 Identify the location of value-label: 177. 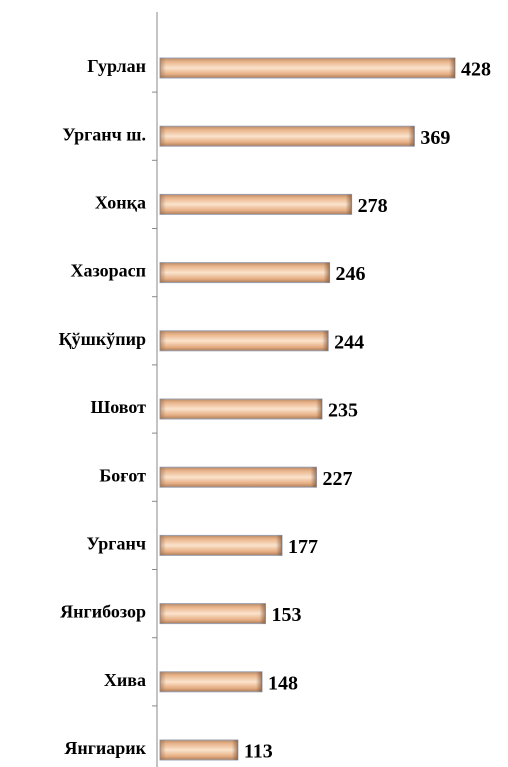
(303, 547).